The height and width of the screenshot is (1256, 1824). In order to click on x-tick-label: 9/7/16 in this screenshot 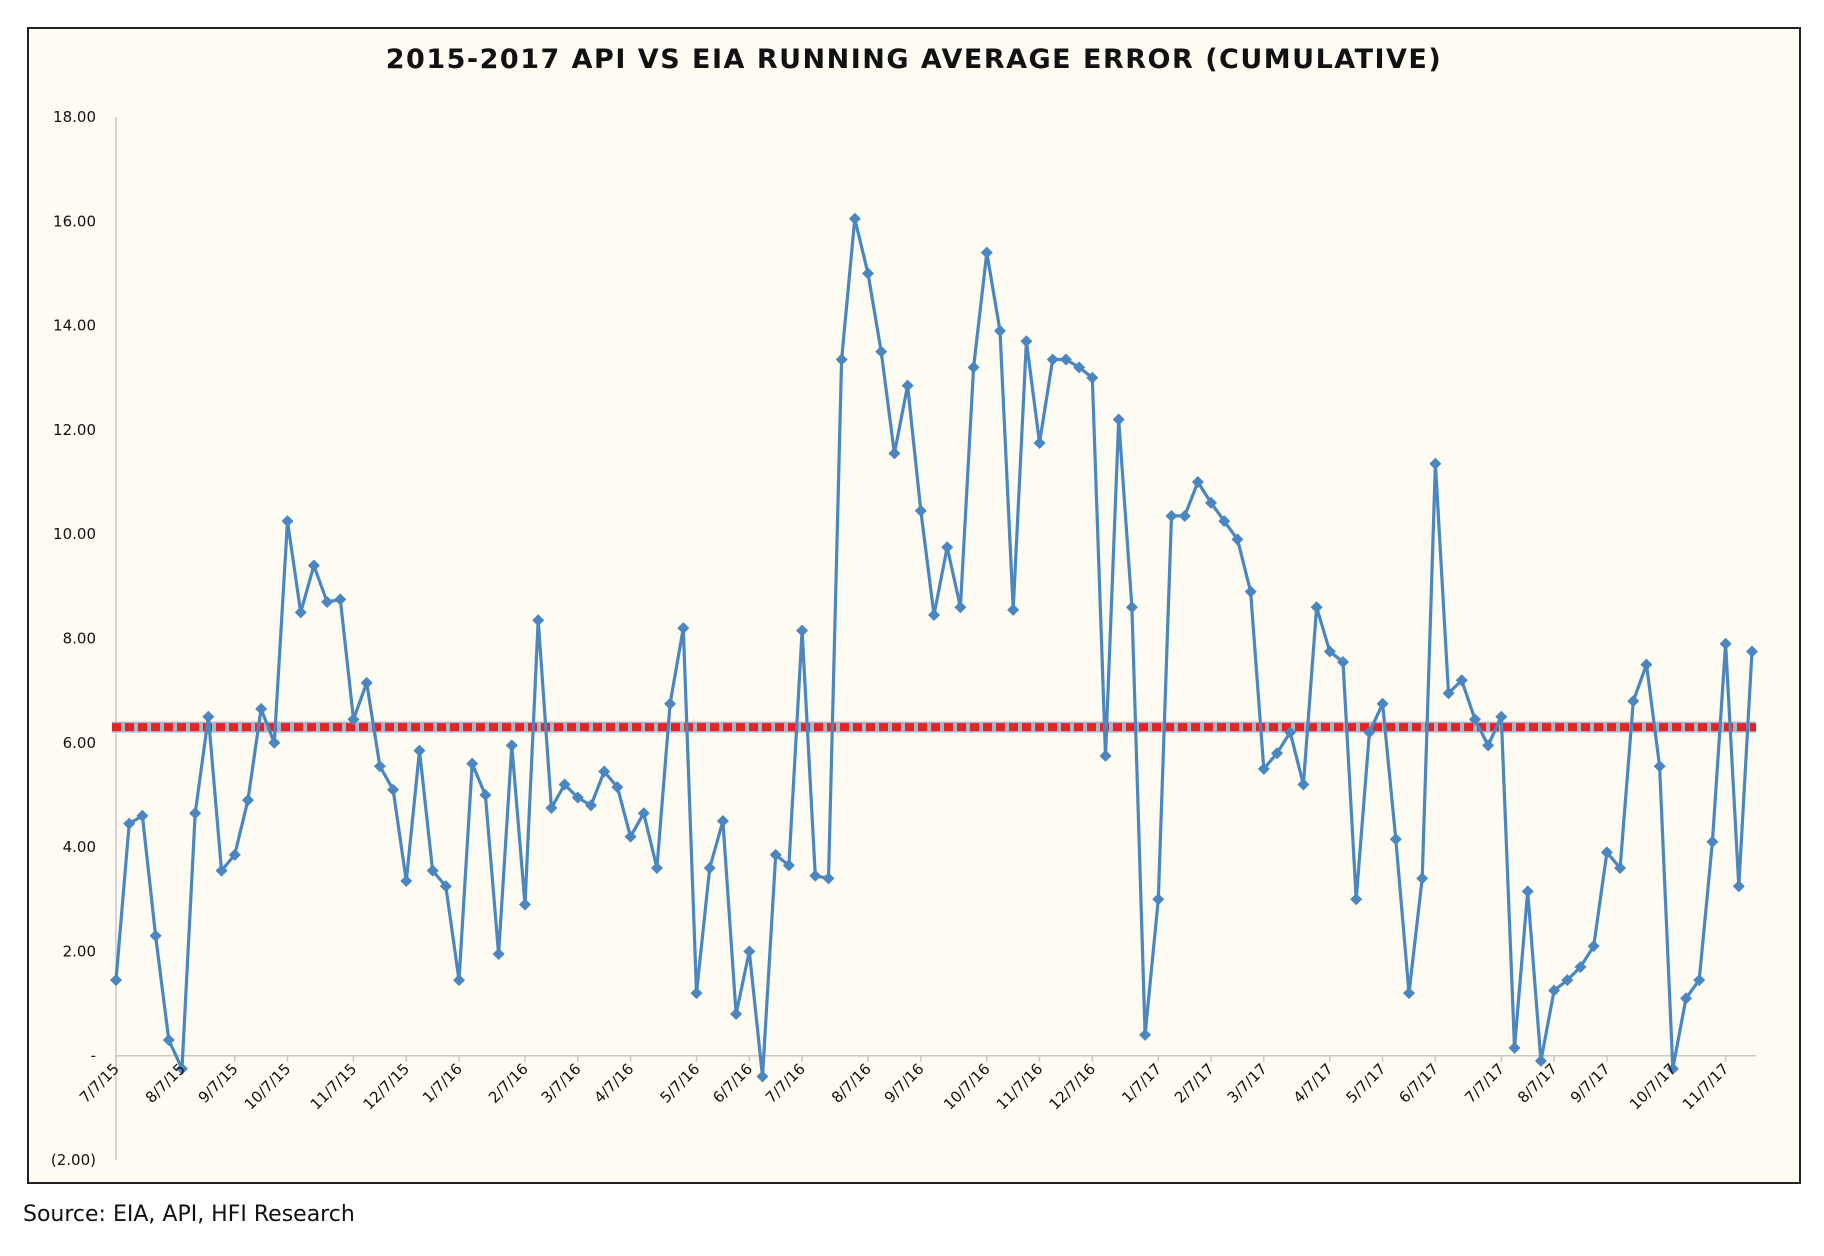, I will do `click(904, 1083)`.